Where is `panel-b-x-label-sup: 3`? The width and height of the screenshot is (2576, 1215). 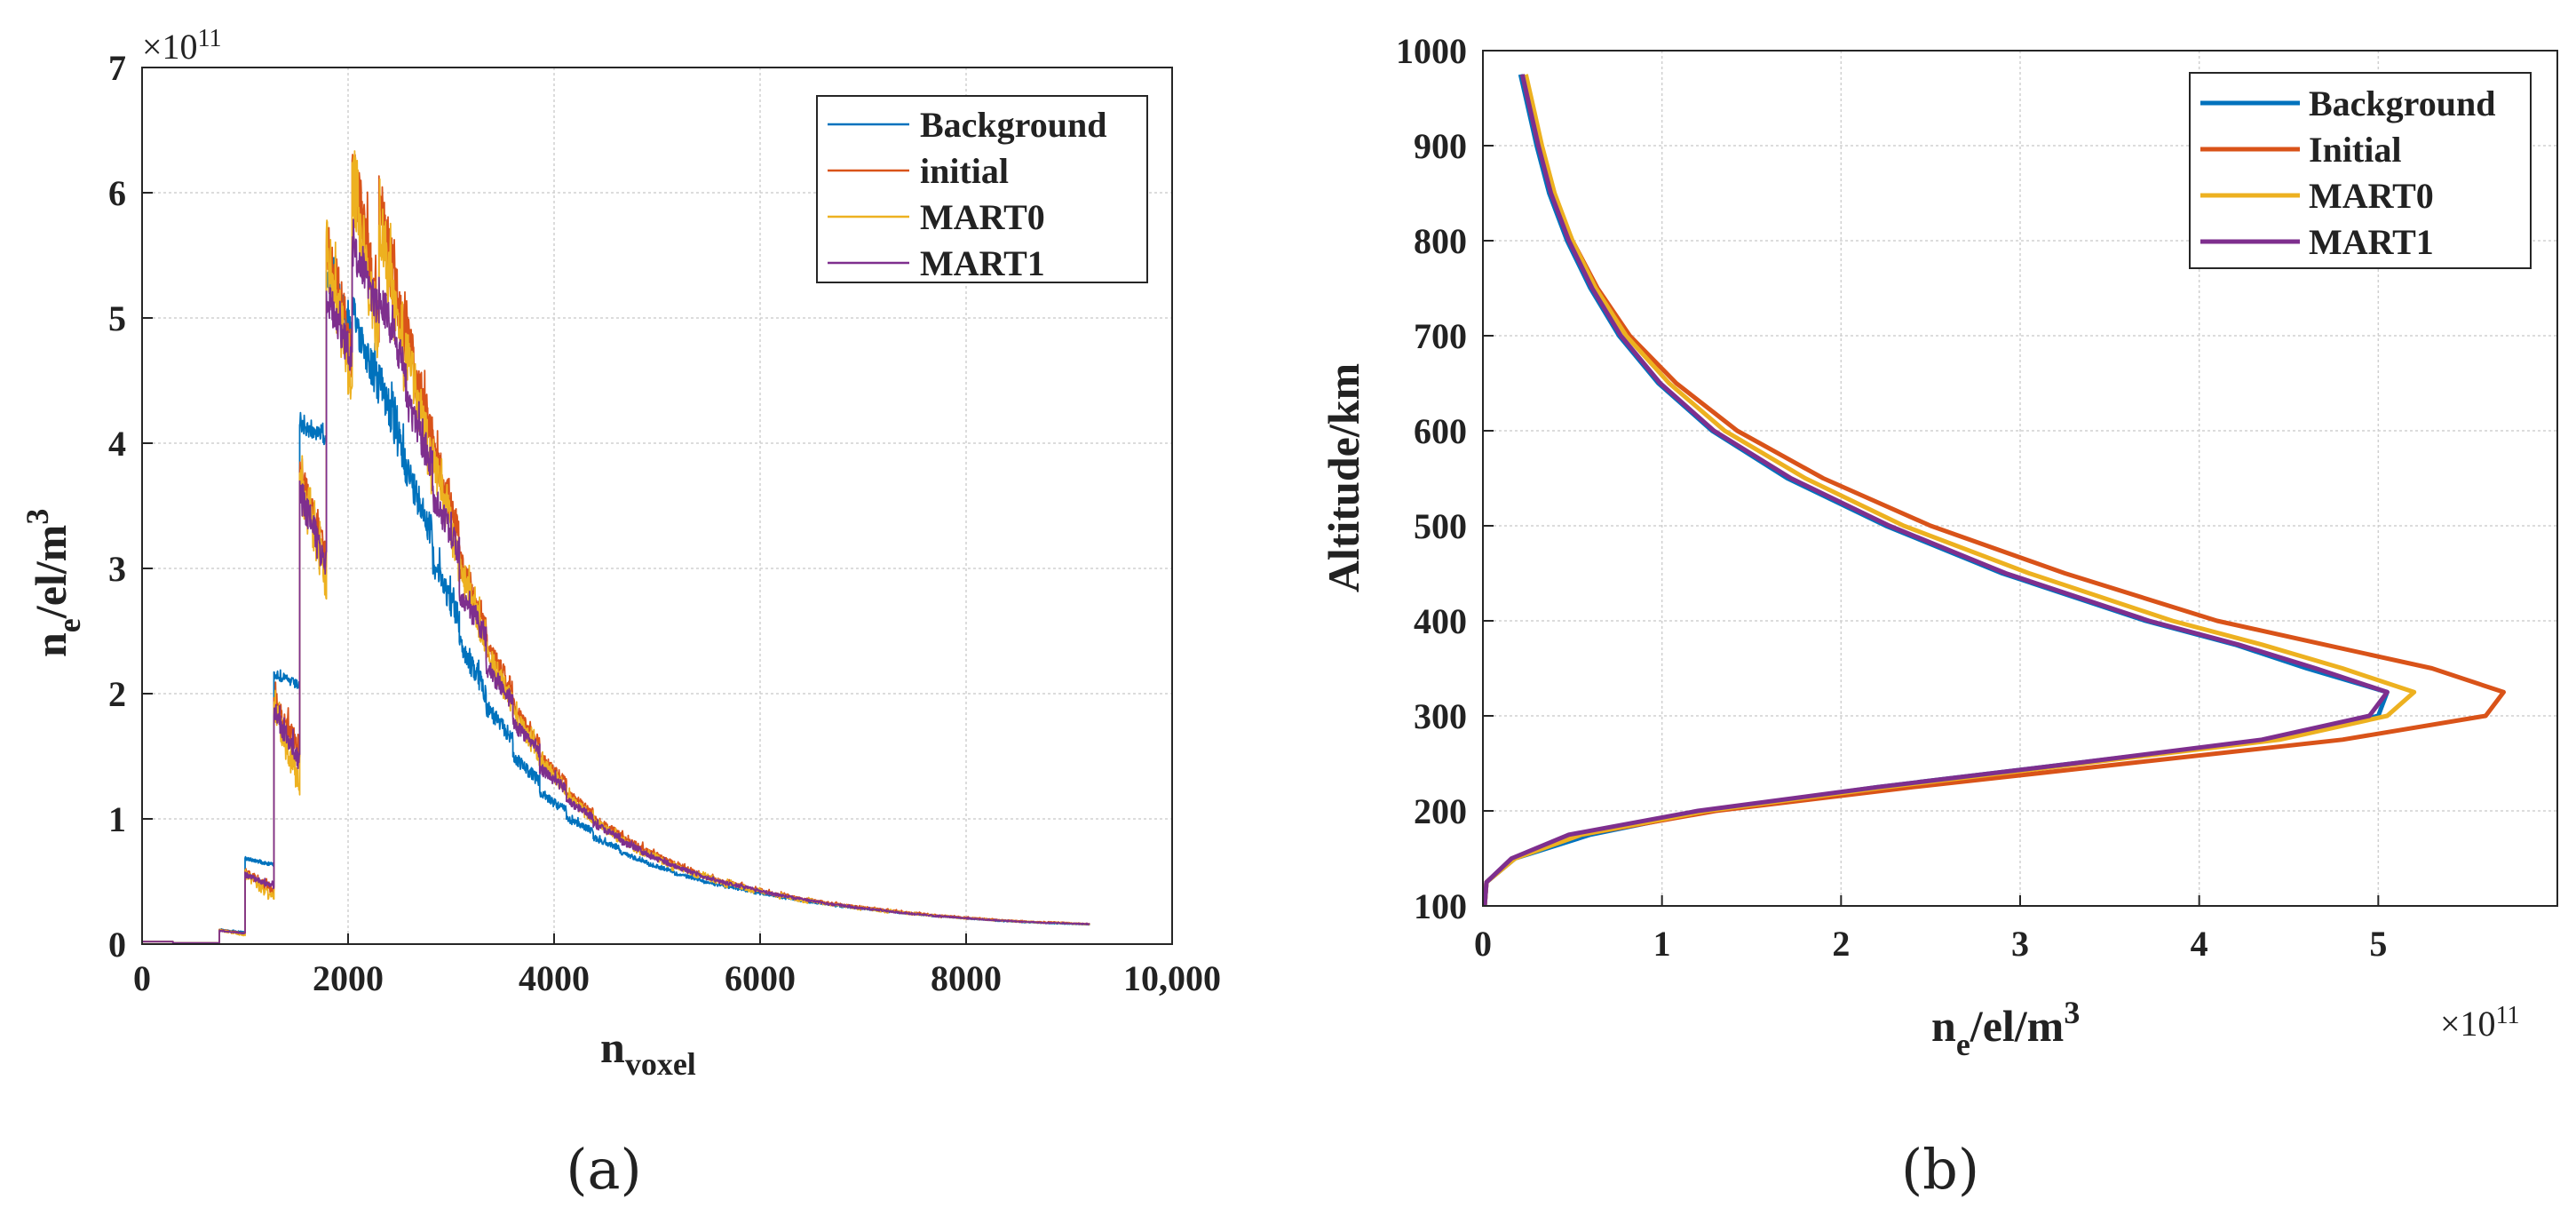
panel-b-x-label-sup: 3 is located at coordinates (2072, 1012).